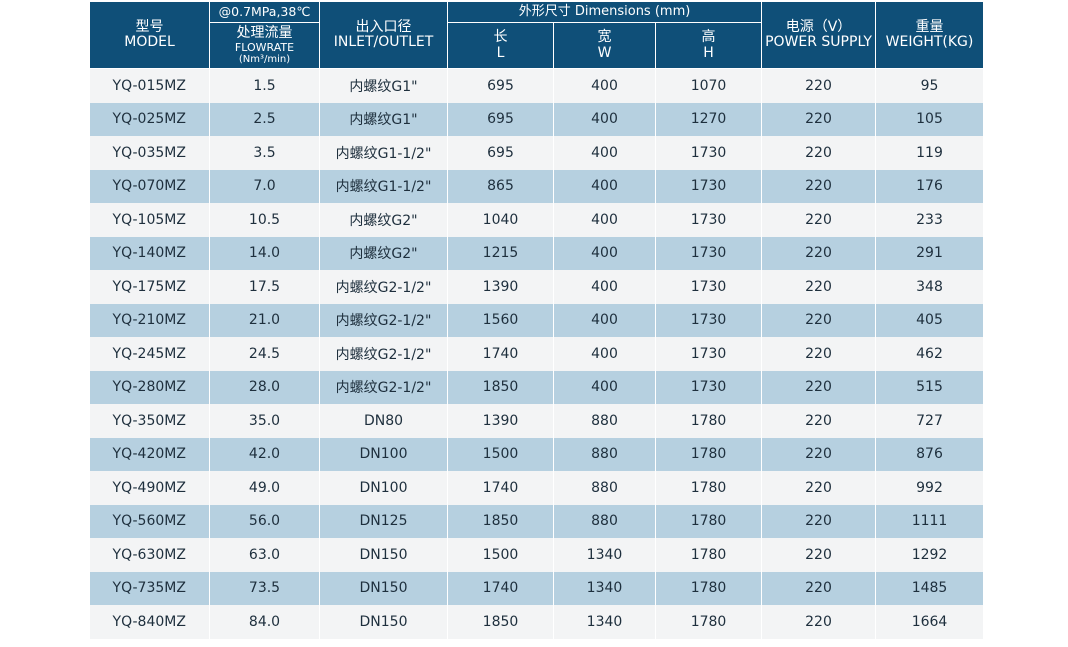 The image size is (1068, 647). I want to click on cell-inlet-outlet: DN100, so click(383, 454).